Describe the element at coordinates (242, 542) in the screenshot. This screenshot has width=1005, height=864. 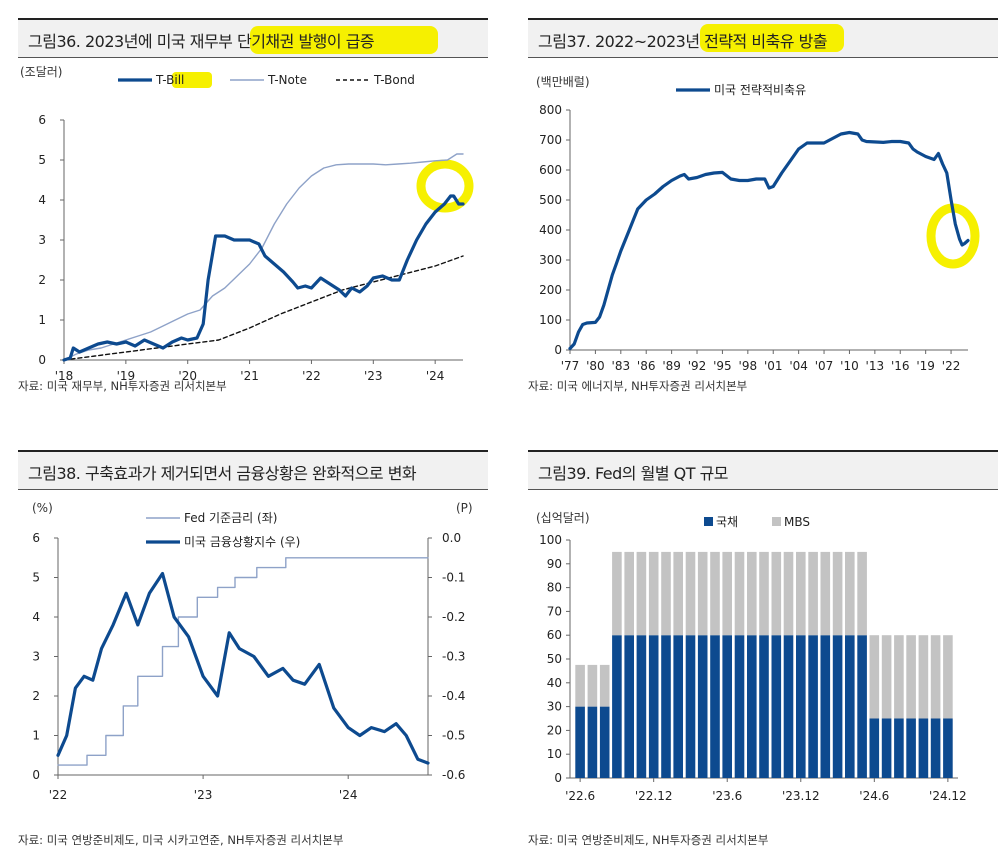
I see `legend-fci-label: 미국 금융상황지수 (우)` at that location.